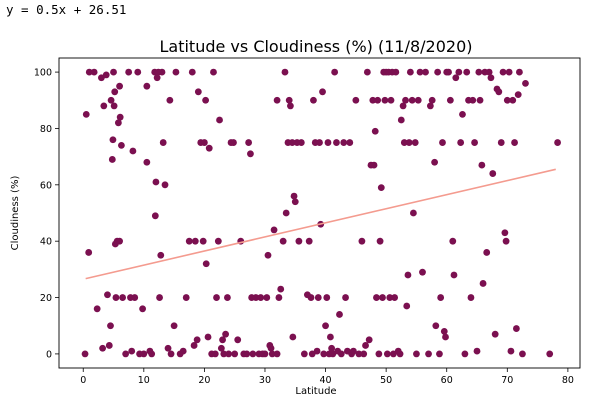 This screenshot has width=596, height=406. What do you see at coordinates (46, 185) in the screenshot?
I see `y-tick-label: 60` at bounding box center [46, 185].